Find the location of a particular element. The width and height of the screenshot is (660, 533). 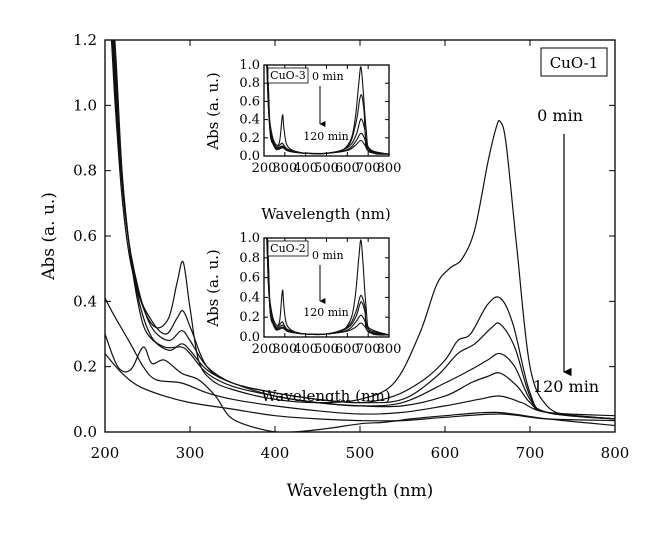

inset-cuo-2-x-tick-label: 700 is located at coordinates (368, 349).